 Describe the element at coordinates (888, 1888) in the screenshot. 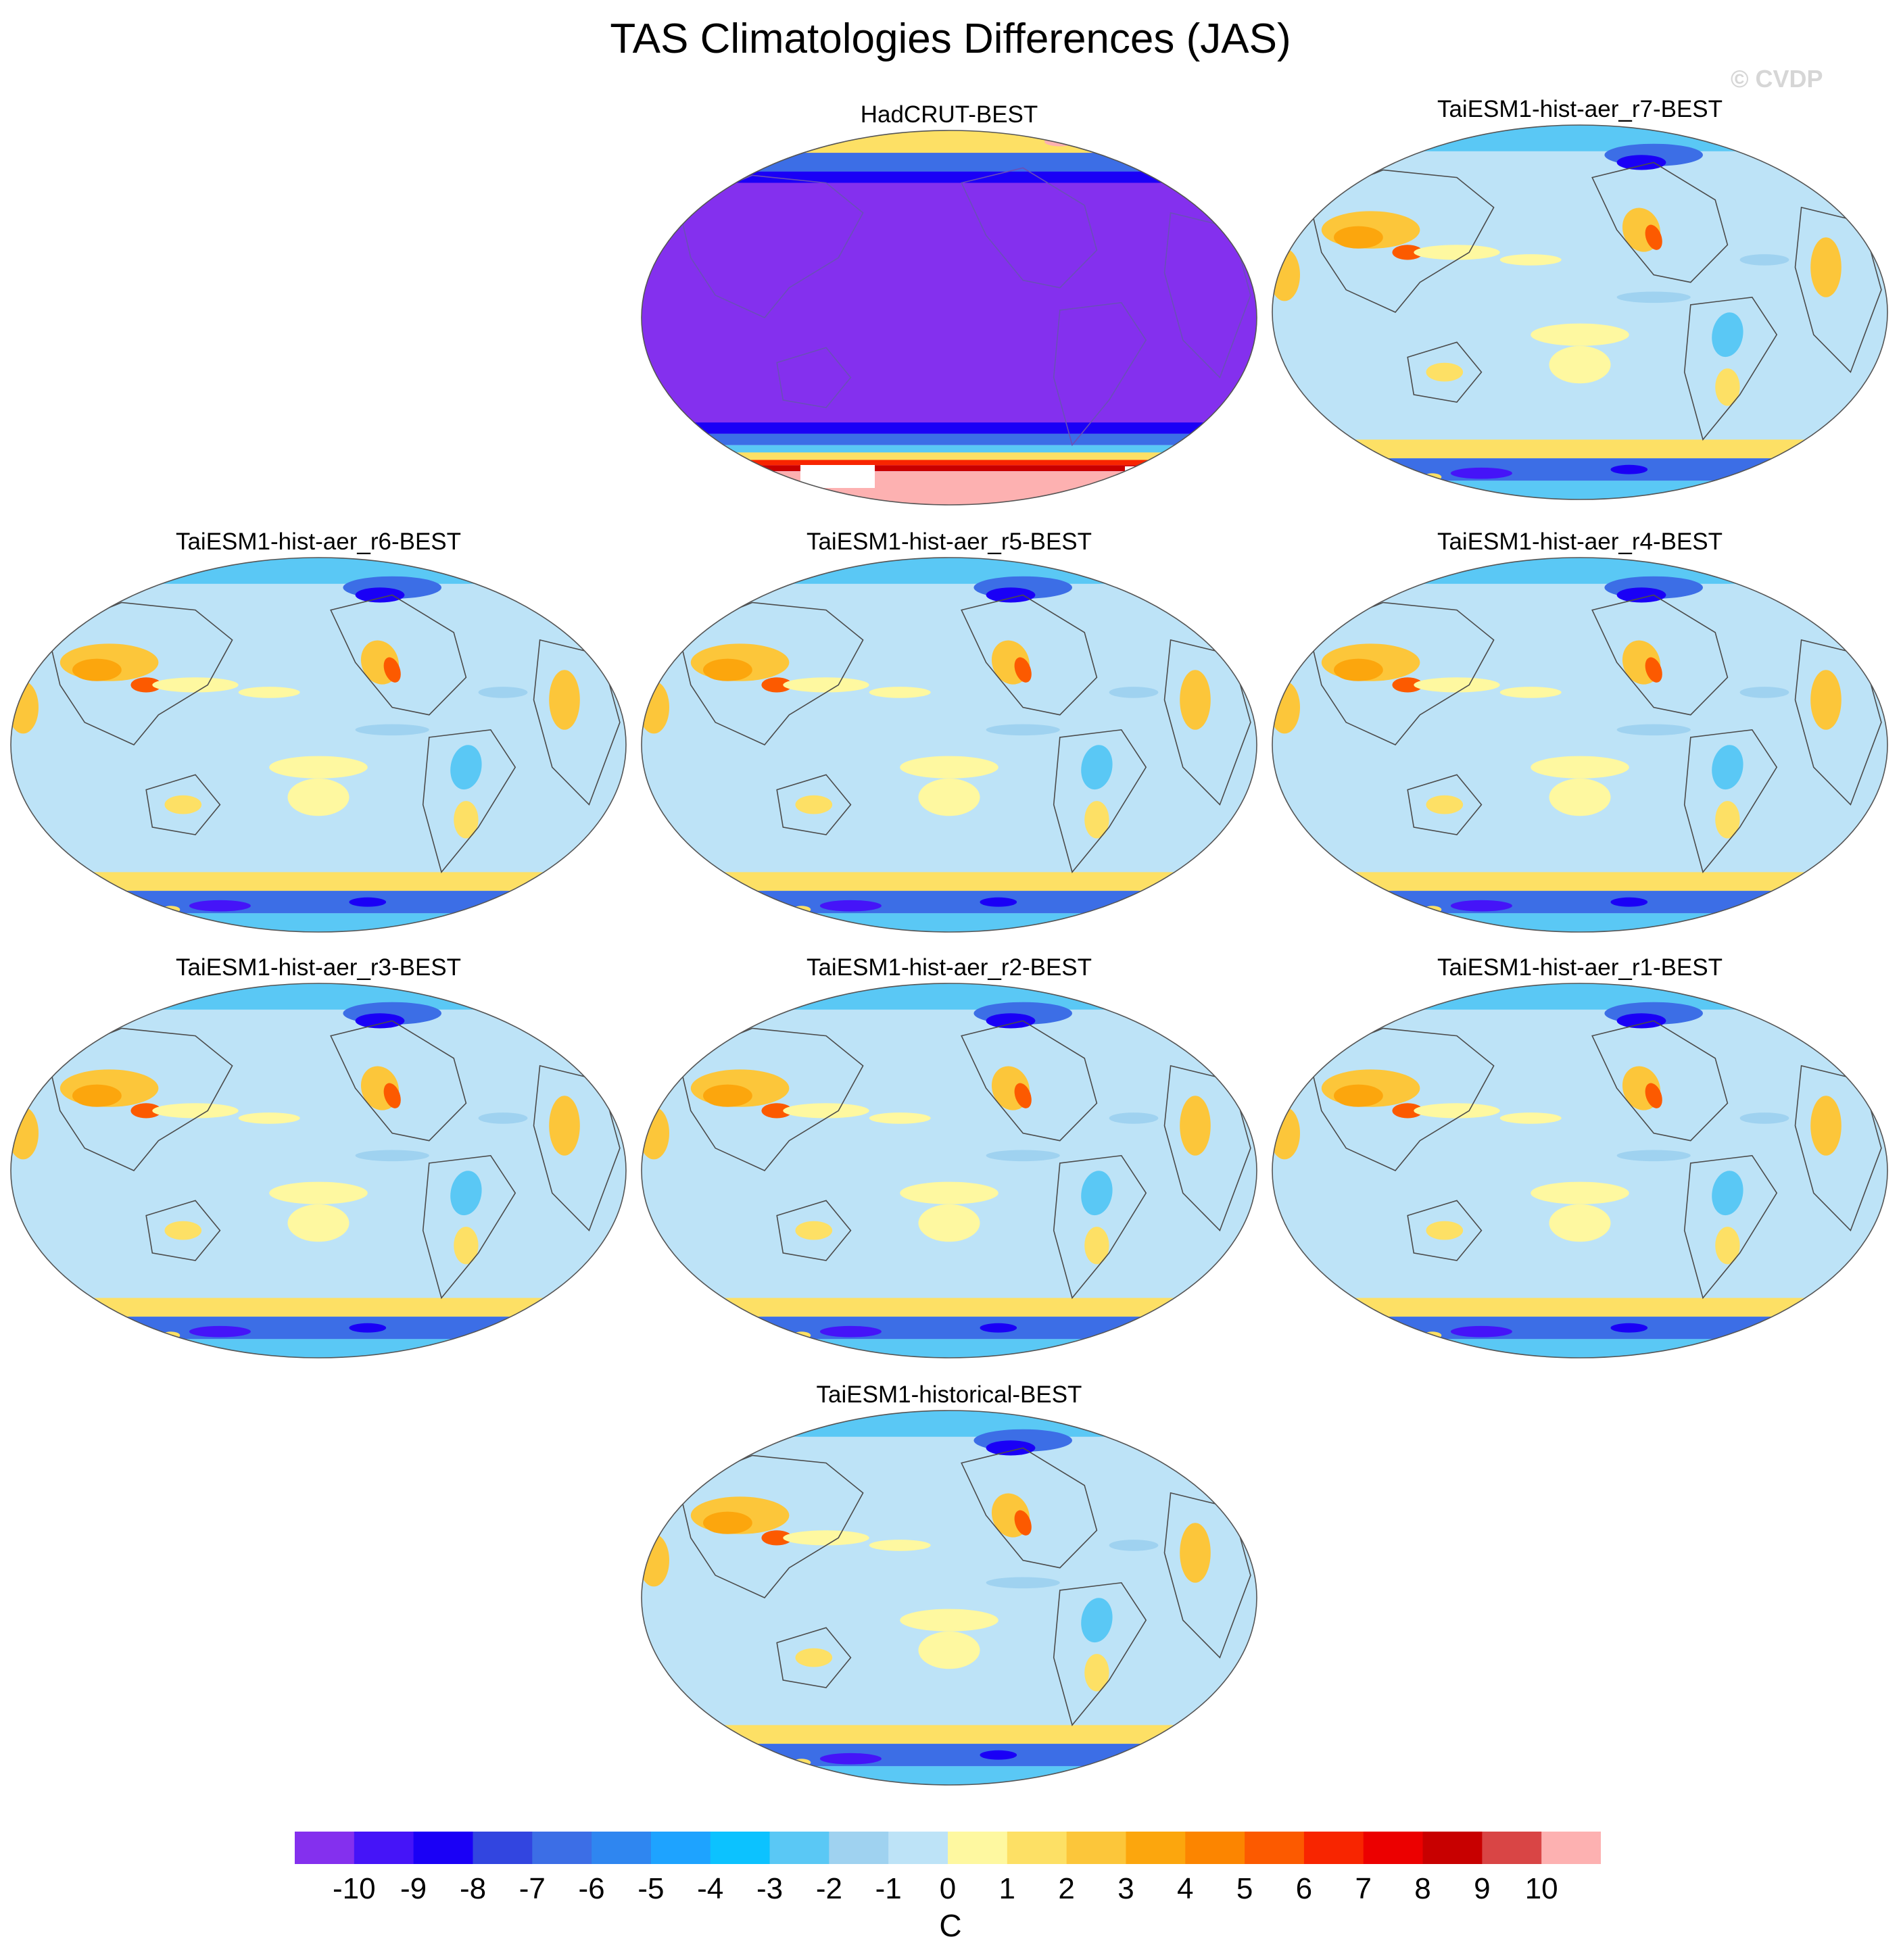

I see `colorbar-tick-label: -1` at that location.